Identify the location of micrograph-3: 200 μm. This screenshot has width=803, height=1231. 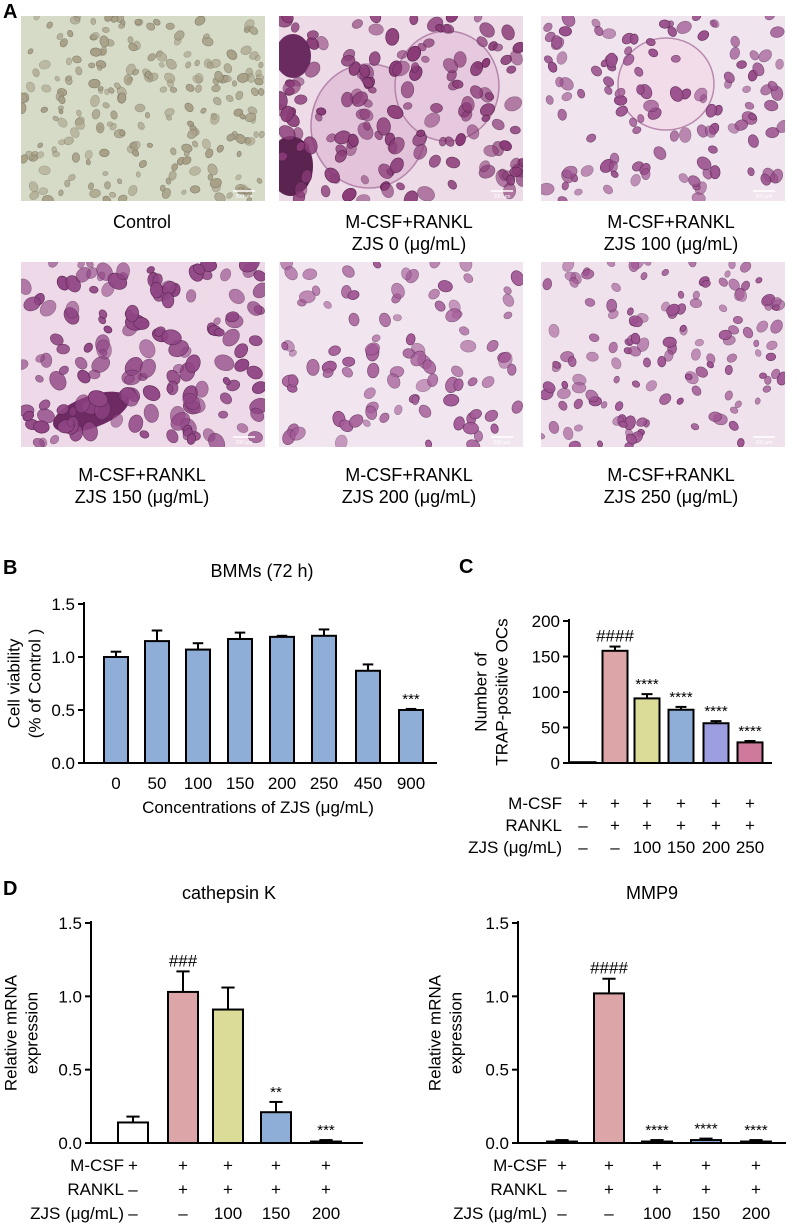
(663, 108).